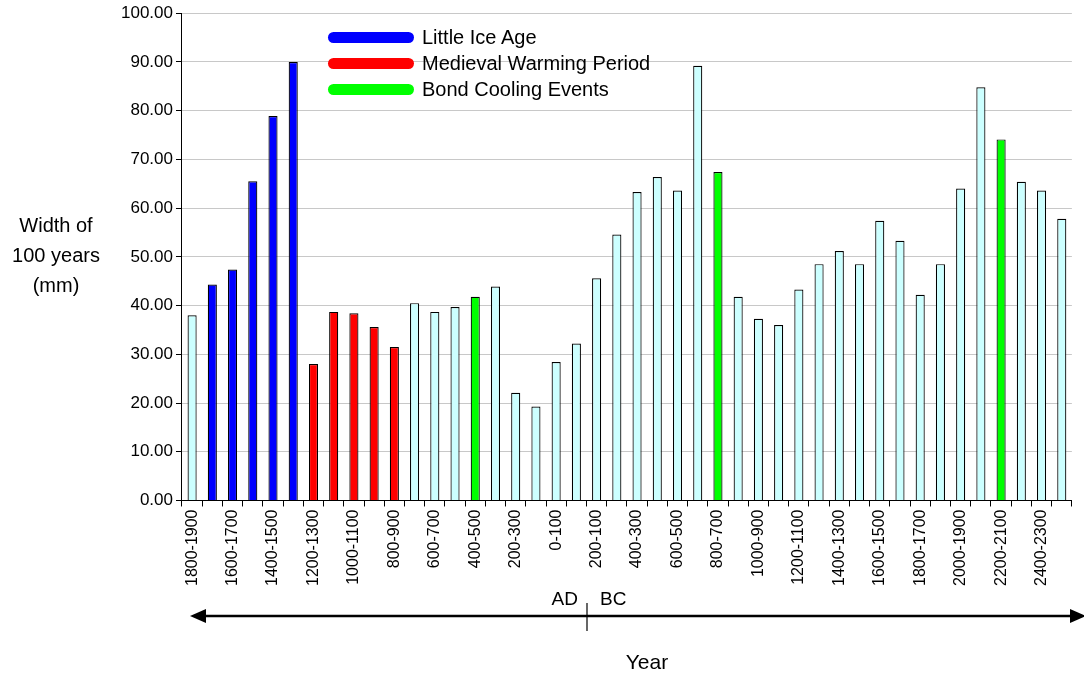 The height and width of the screenshot is (685, 1084). I want to click on x-tick-label: 1400-1500, so click(272, 547).